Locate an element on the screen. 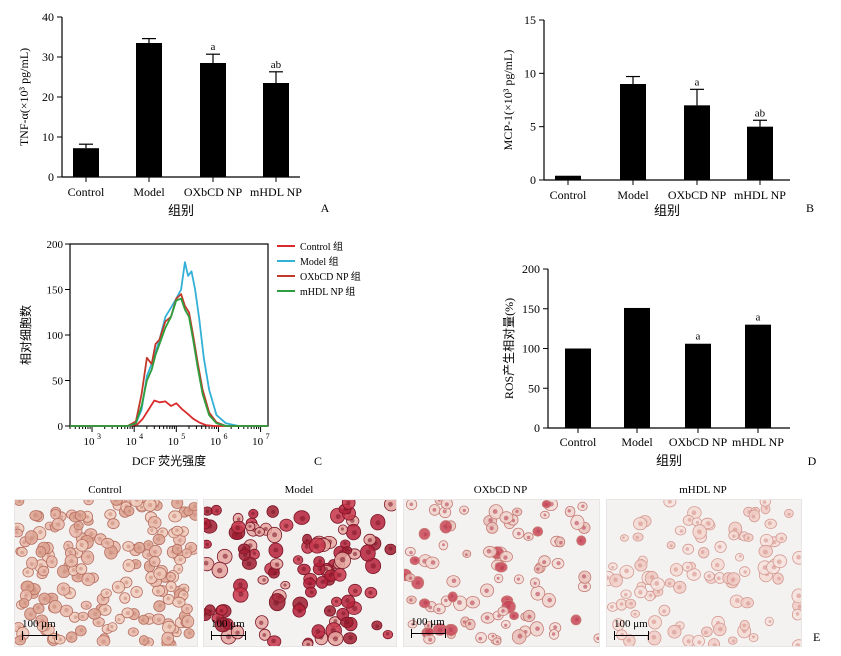 The image size is (841, 656). y-tick-label: 15 is located at coordinates (530, 20).